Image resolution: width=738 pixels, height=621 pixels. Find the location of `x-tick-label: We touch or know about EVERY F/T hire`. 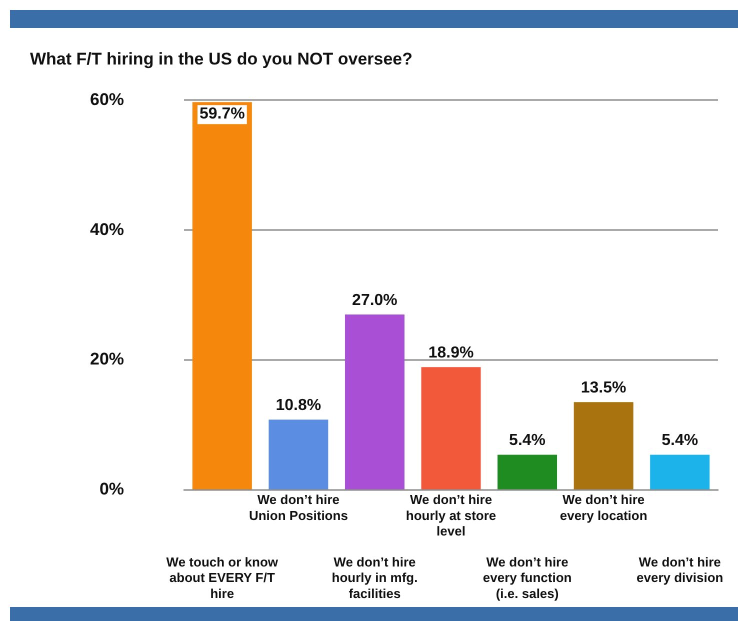

x-tick-label: We touch or know about EVERY F/T hire is located at coordinates (222, 577).